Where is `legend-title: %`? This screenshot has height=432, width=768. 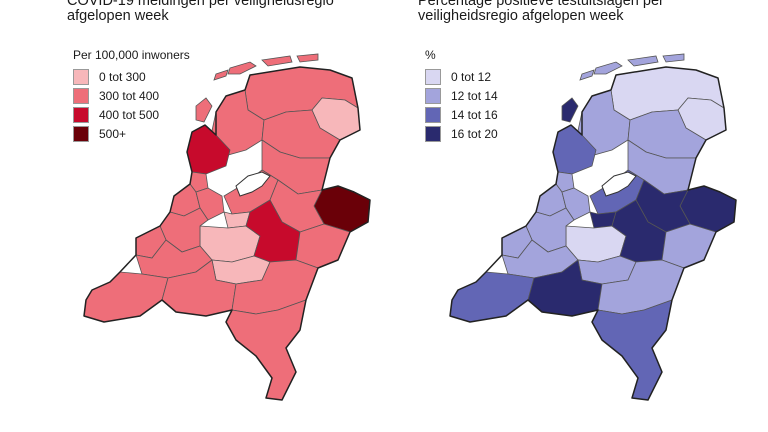 legend-title: % is located at coordinates (430, 55).